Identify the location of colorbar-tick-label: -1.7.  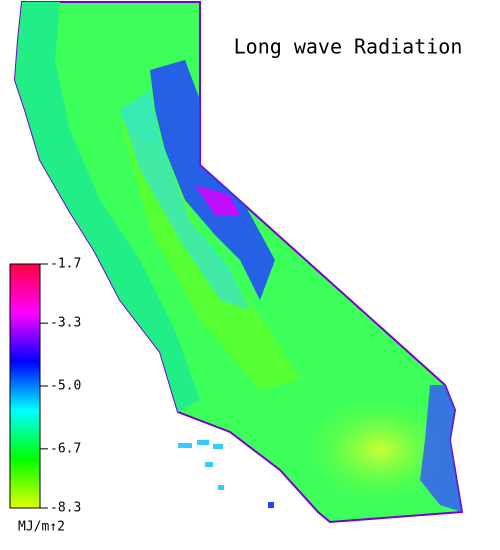
(65, 264).